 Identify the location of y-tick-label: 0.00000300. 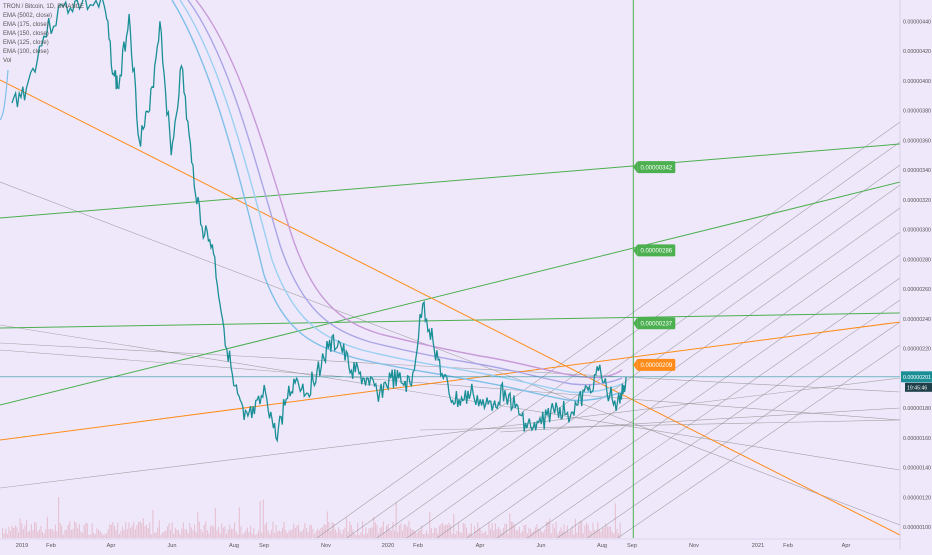
(917, 231).